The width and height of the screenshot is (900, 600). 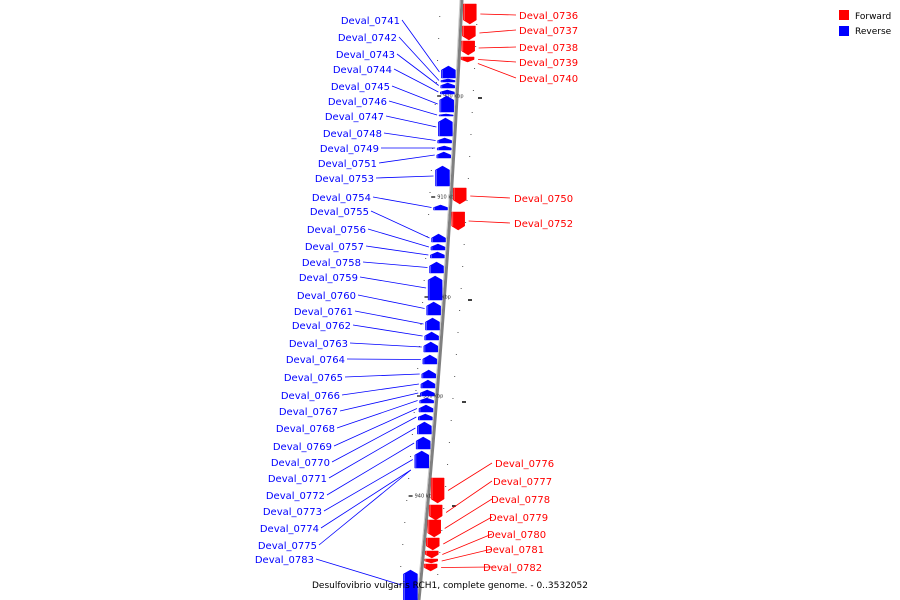 What do you see at coordinates (308, 412) in the screenshot?
I see `reverse-gene-label: Deval_0767` at bounding box center [308, 412].